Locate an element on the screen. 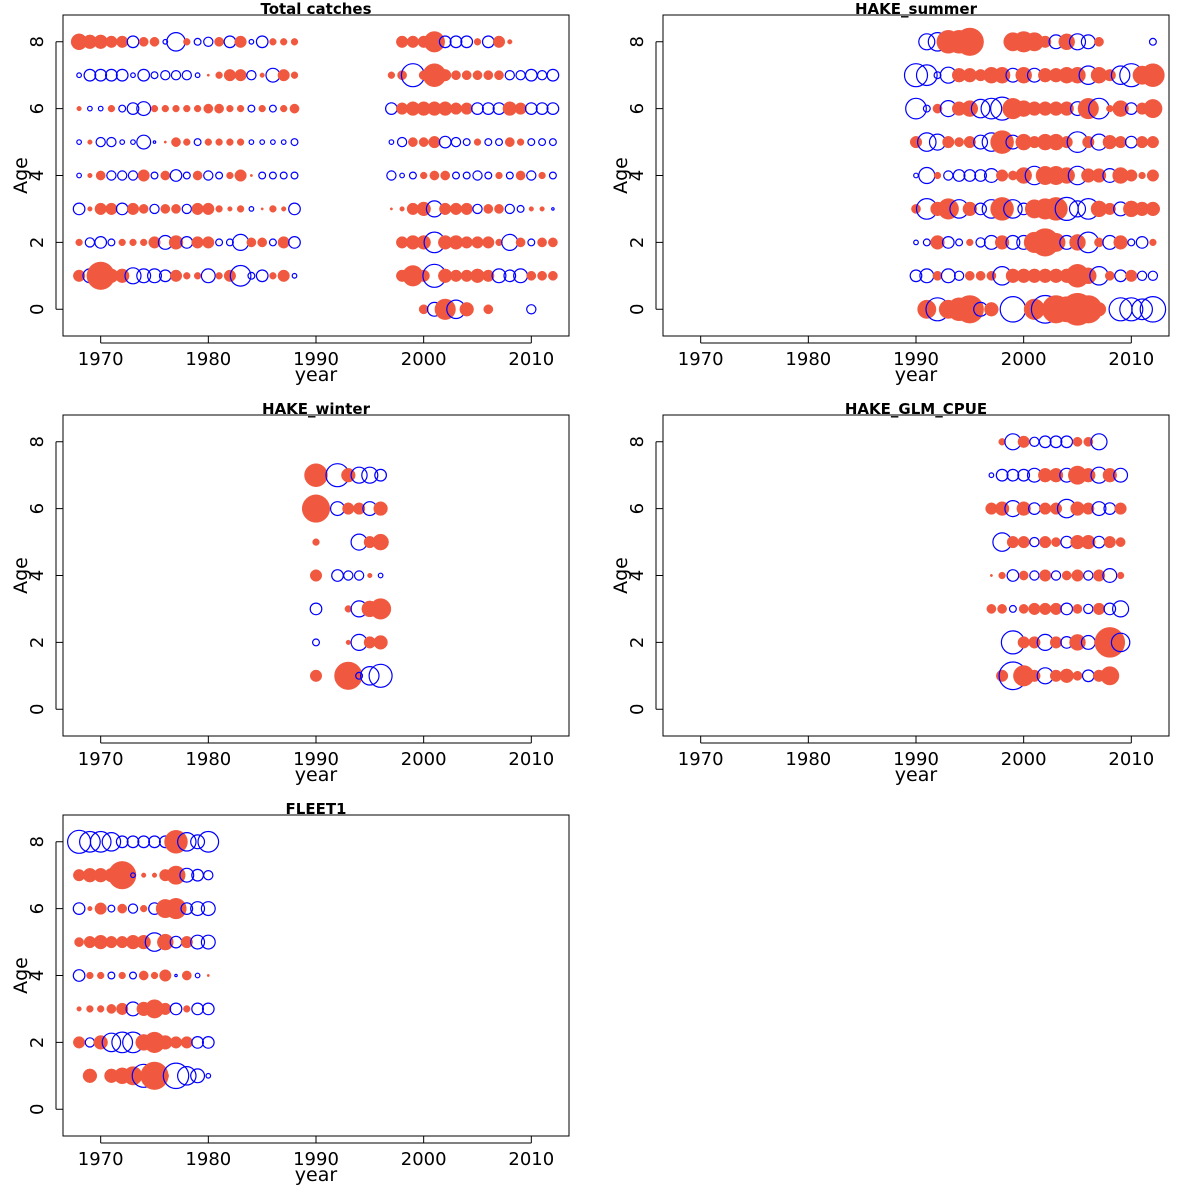  x-tick-label: 1980 is located at coordinates (808, 359).